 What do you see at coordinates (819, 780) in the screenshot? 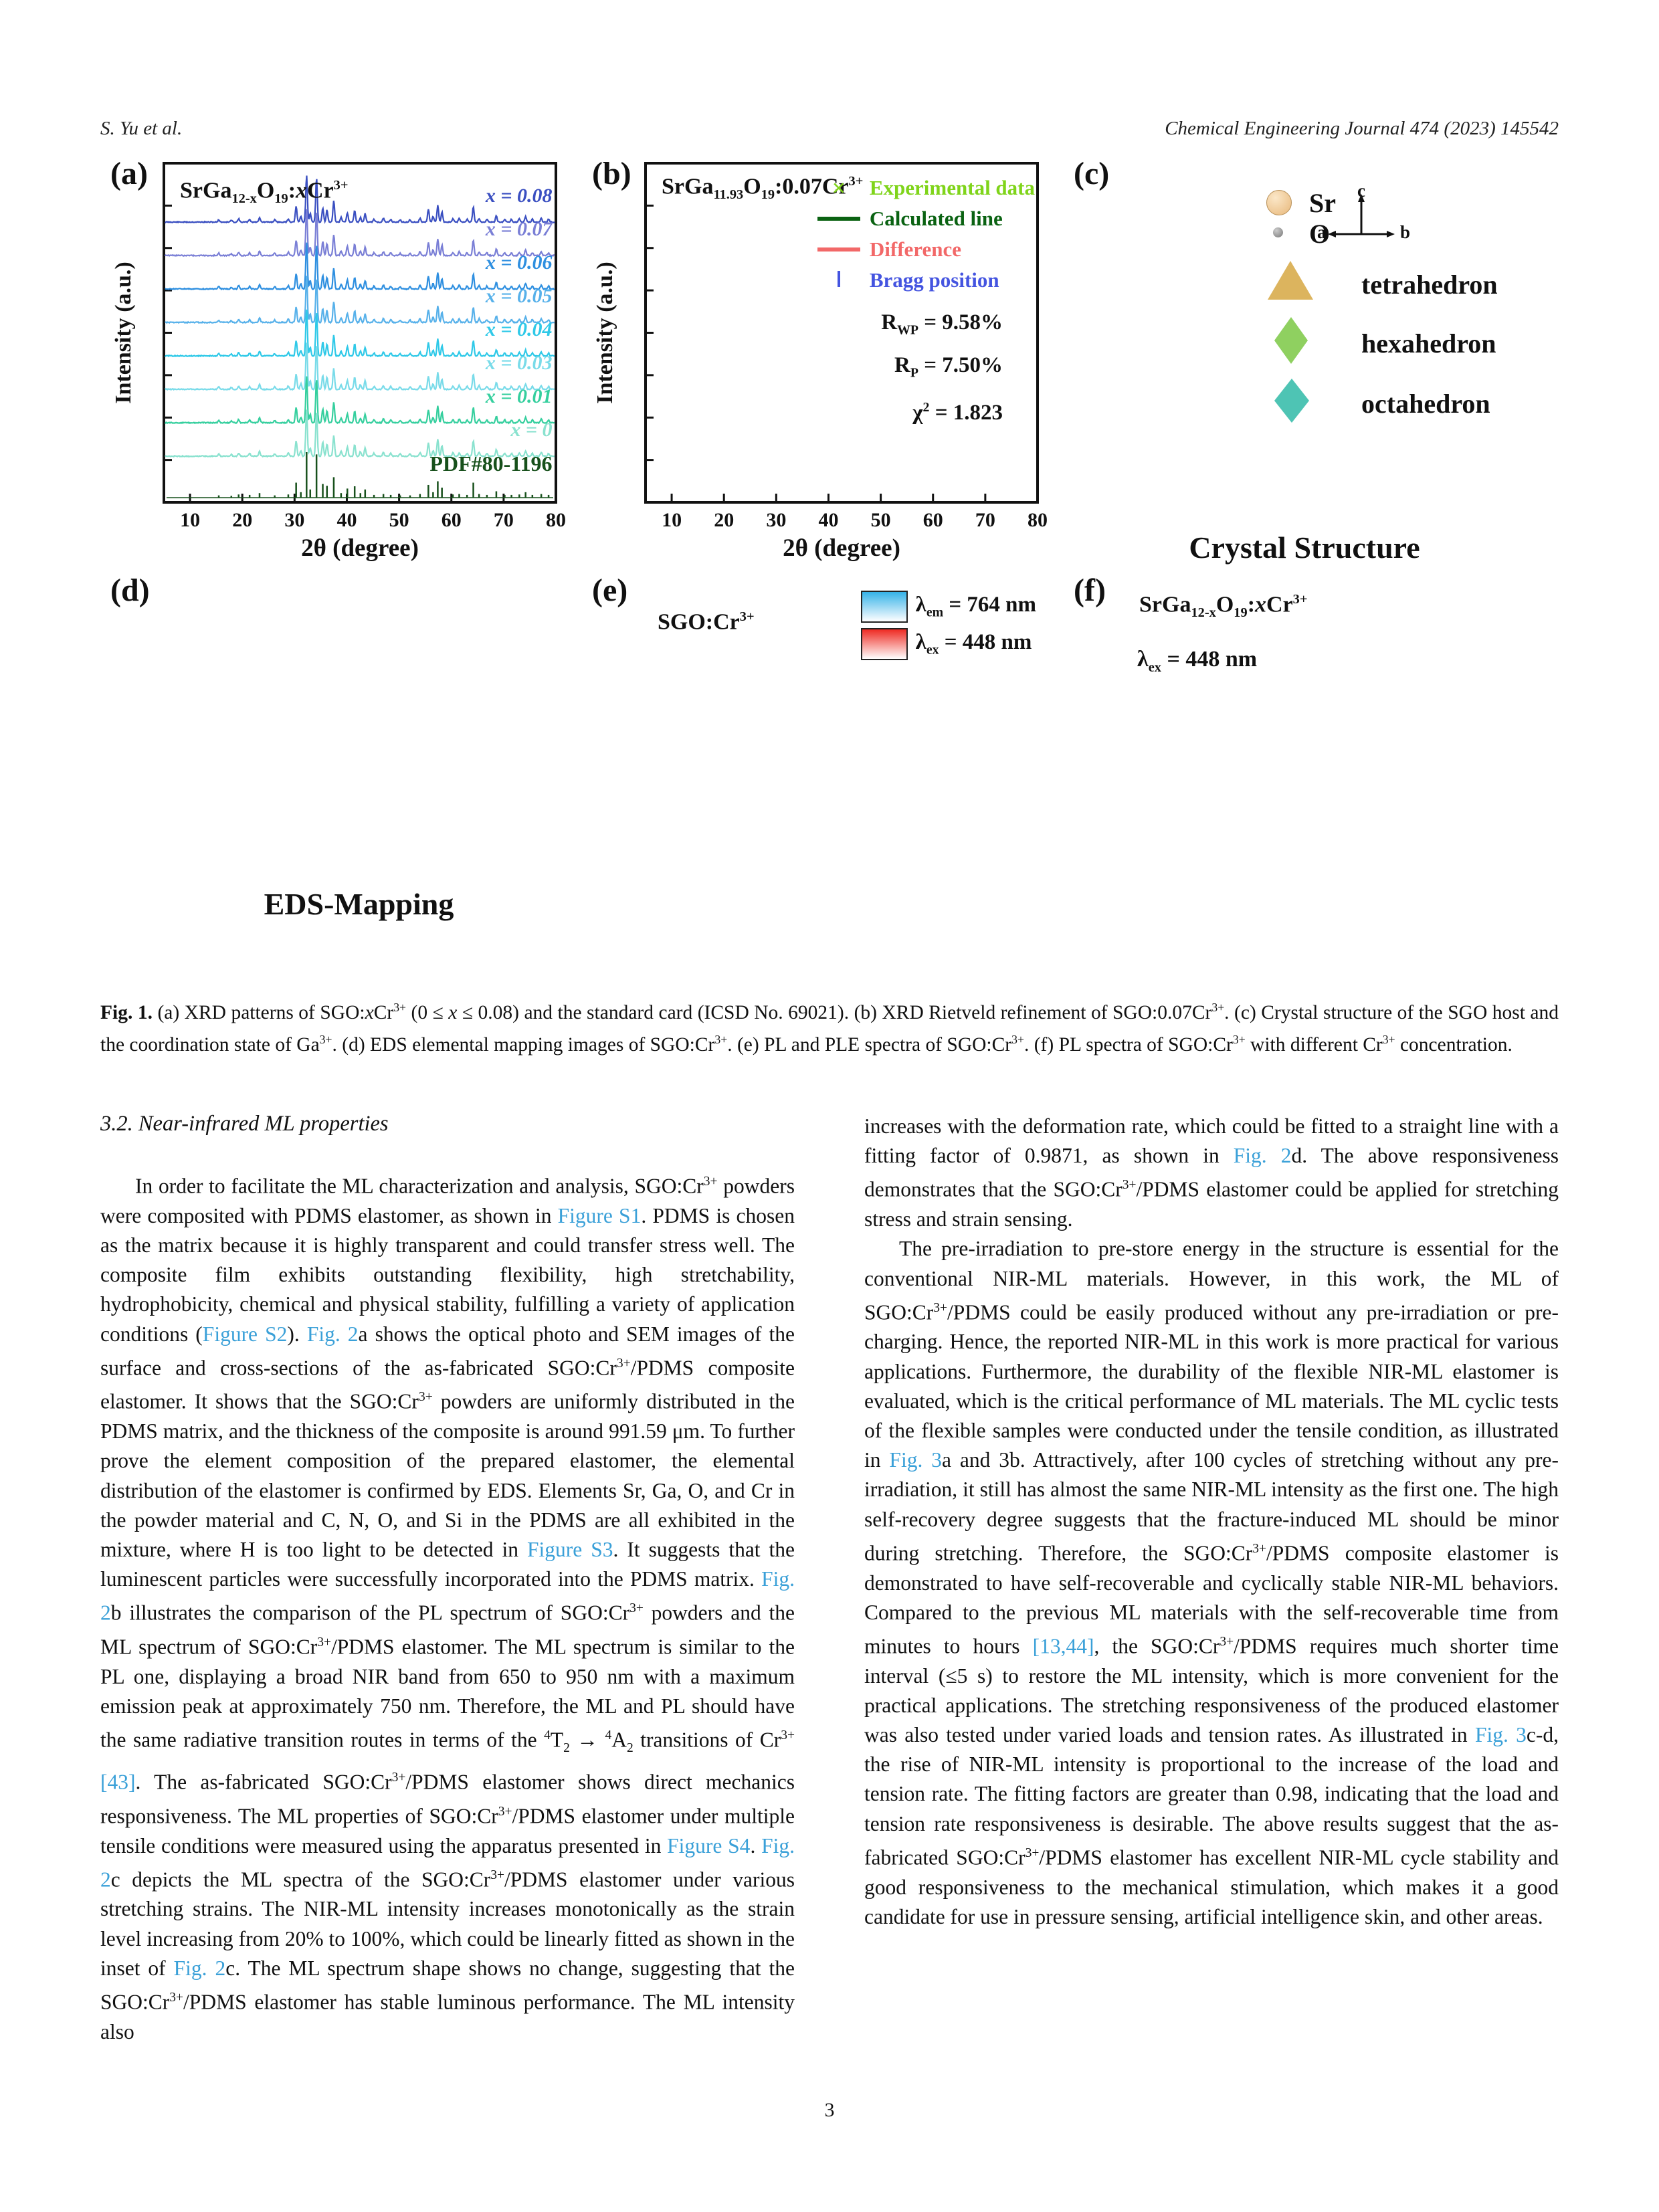
I see `panel-pl-ple-spectra: SGO:Cr3+ (e) λem = 764 nm λex = 448 nm` at bounding box center [819, 780].